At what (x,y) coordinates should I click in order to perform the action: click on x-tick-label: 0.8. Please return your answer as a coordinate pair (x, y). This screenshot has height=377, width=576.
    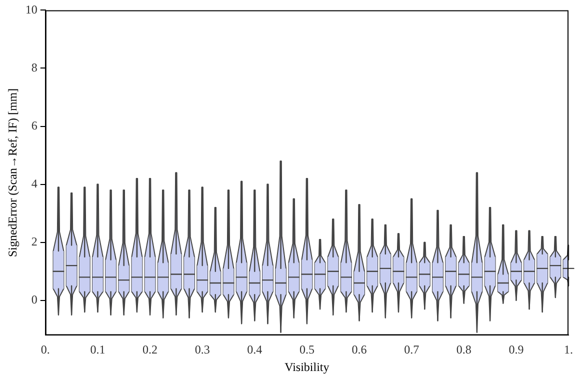
    Looking at the image, I should click on (464, 349).